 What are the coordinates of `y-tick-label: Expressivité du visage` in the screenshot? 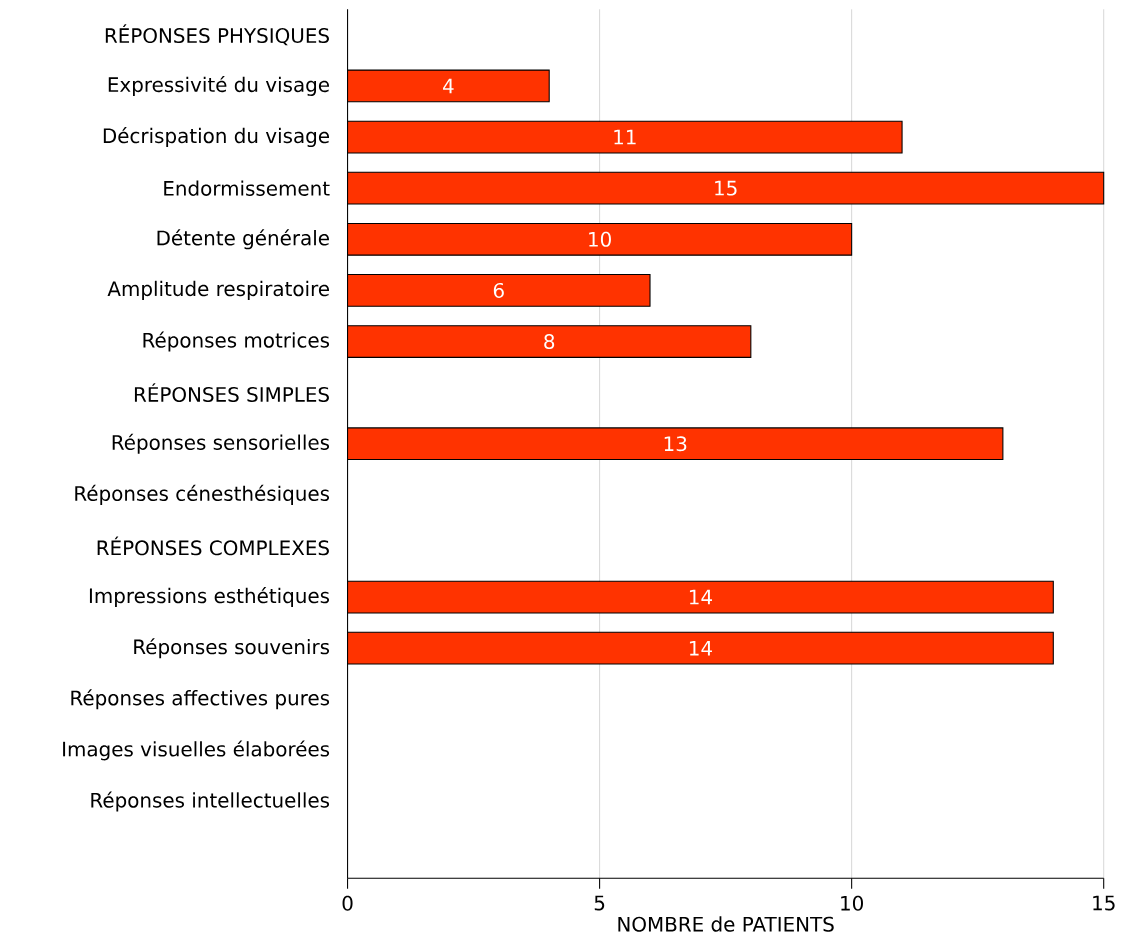 It's located at (218, 85).